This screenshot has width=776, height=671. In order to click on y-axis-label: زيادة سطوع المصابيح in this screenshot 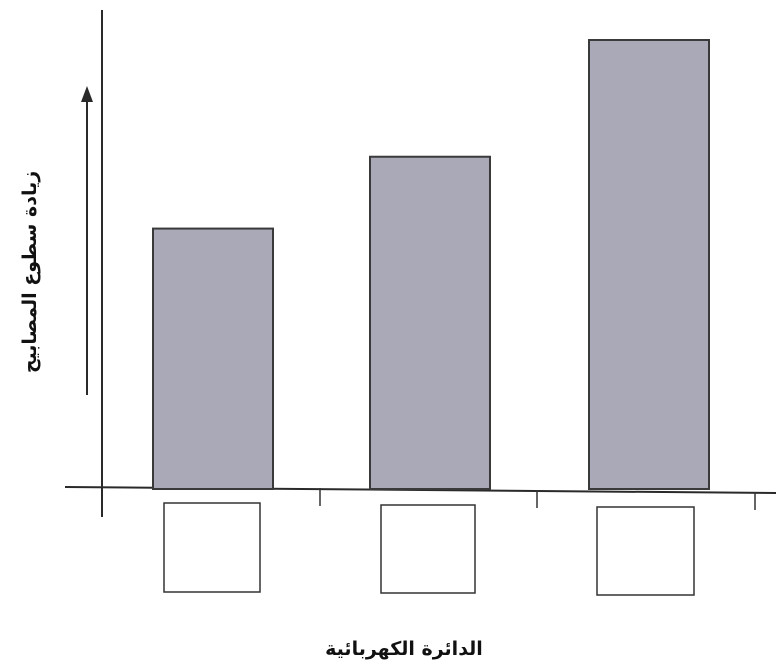, I will do `click(30, 272)`.